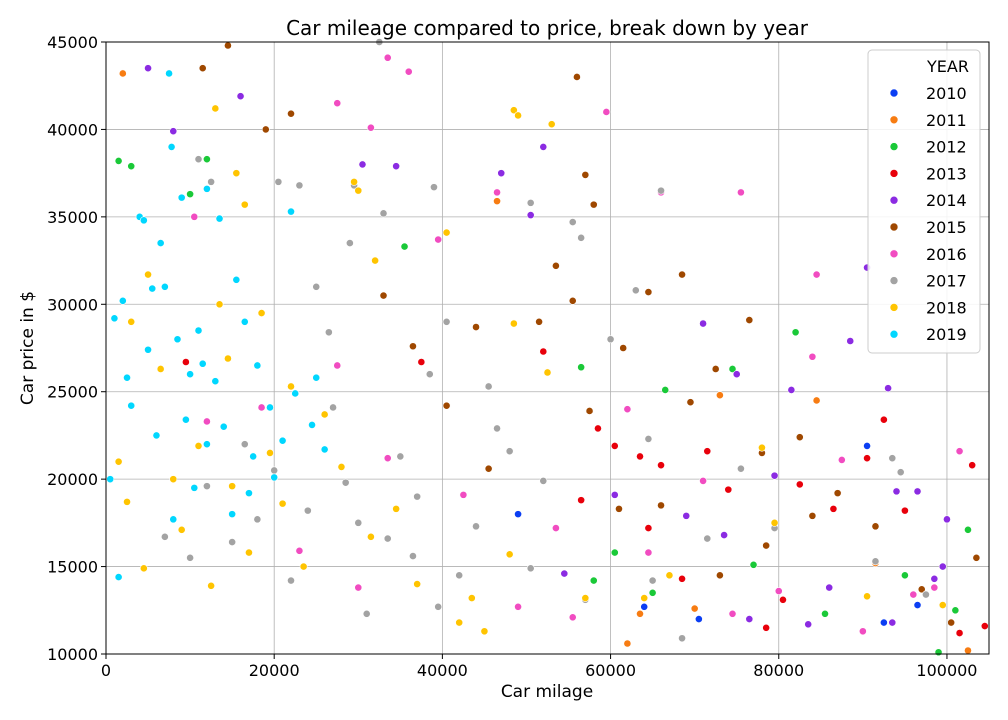 This screenshot has width=1008, height=720. I want to click on legend-label-2015: 2015, so click(946, 227).